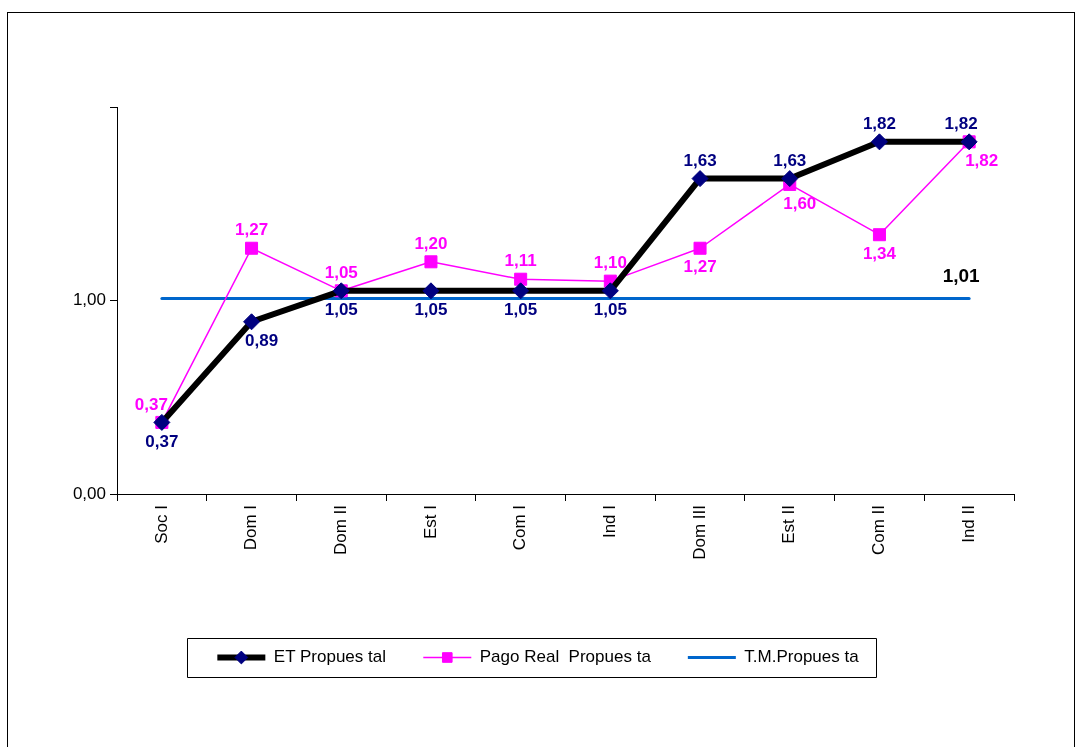  I want to click on data-label: 1,20, so click(431, 243).